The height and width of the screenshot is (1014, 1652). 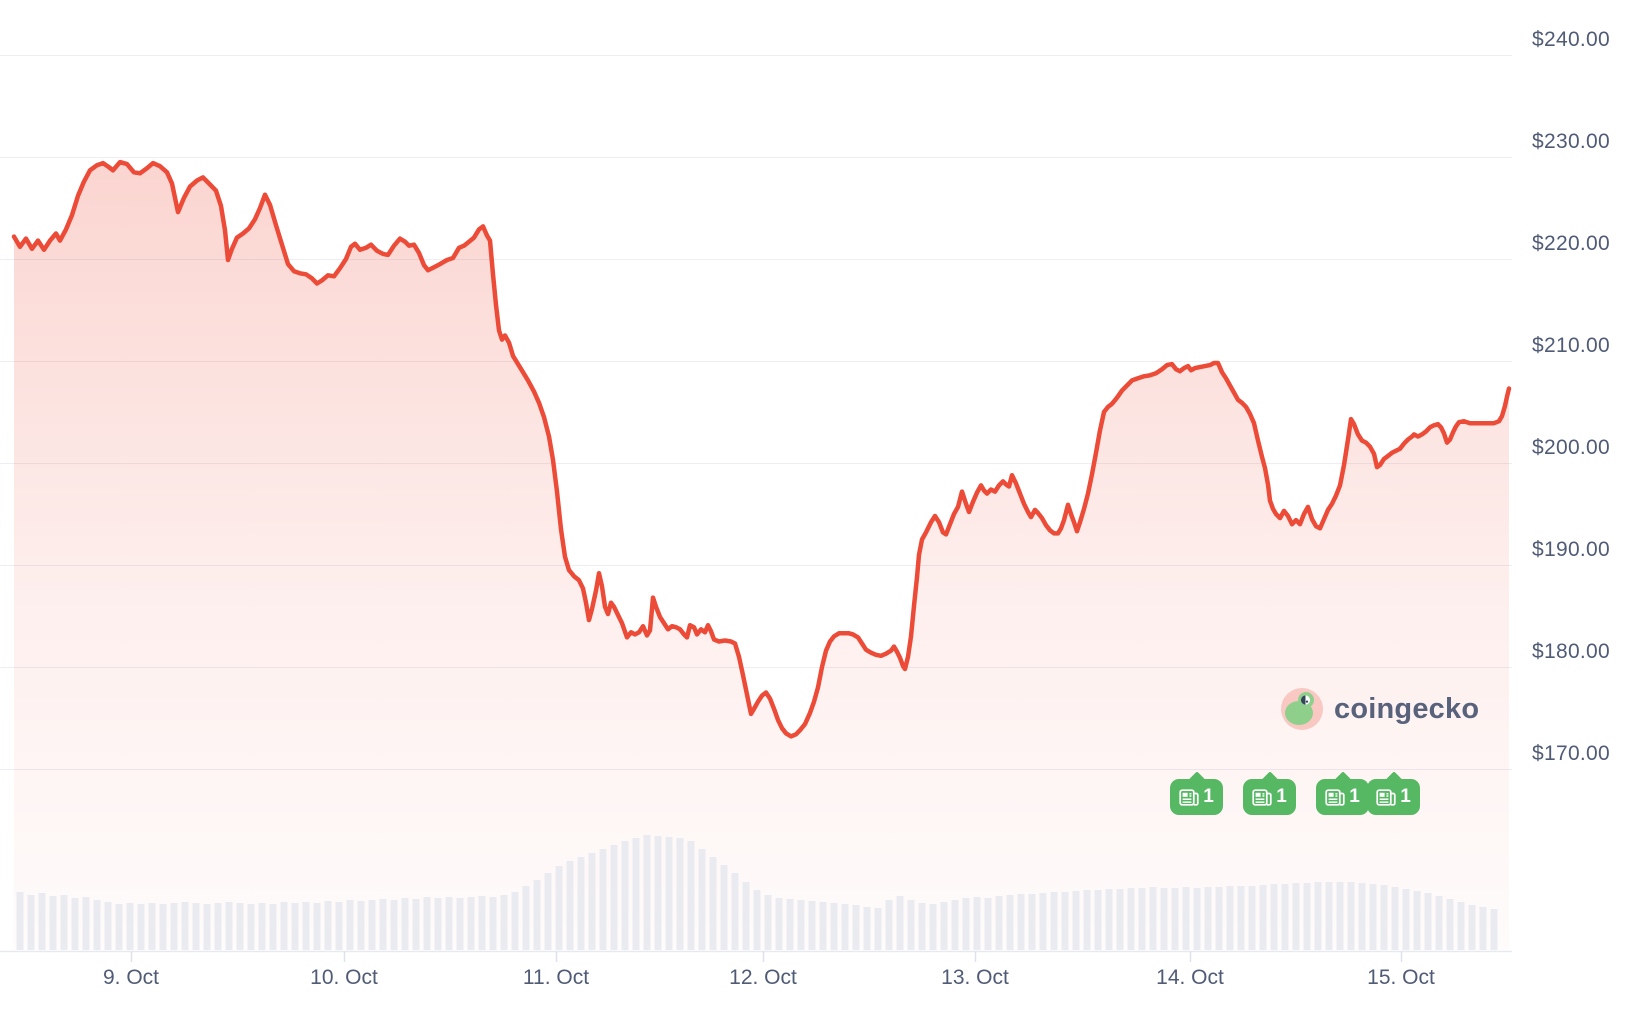 What do you see at coordinates (1407, 708) in the screenshot?
I see `coingecko-wordmark: coingecko` at bounding box center [1407, 708].